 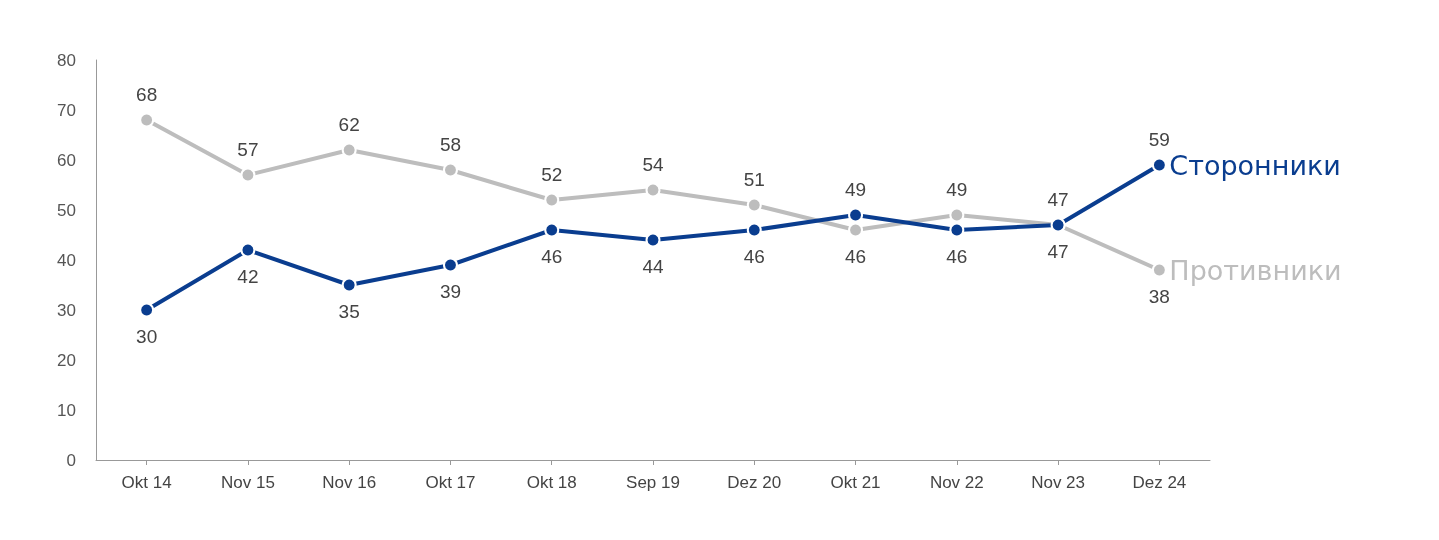 What do you see at coordinates (855, 482) in the screenshot?
I see `x-tick-label: Okt 21` at bounding box center [855, 482].